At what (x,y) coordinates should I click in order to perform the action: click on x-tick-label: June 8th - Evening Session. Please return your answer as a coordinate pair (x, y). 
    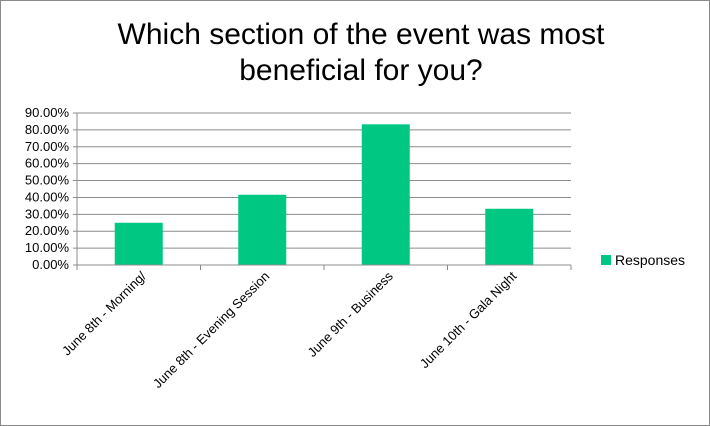
    Looking at the image, I should click on (211, 330).